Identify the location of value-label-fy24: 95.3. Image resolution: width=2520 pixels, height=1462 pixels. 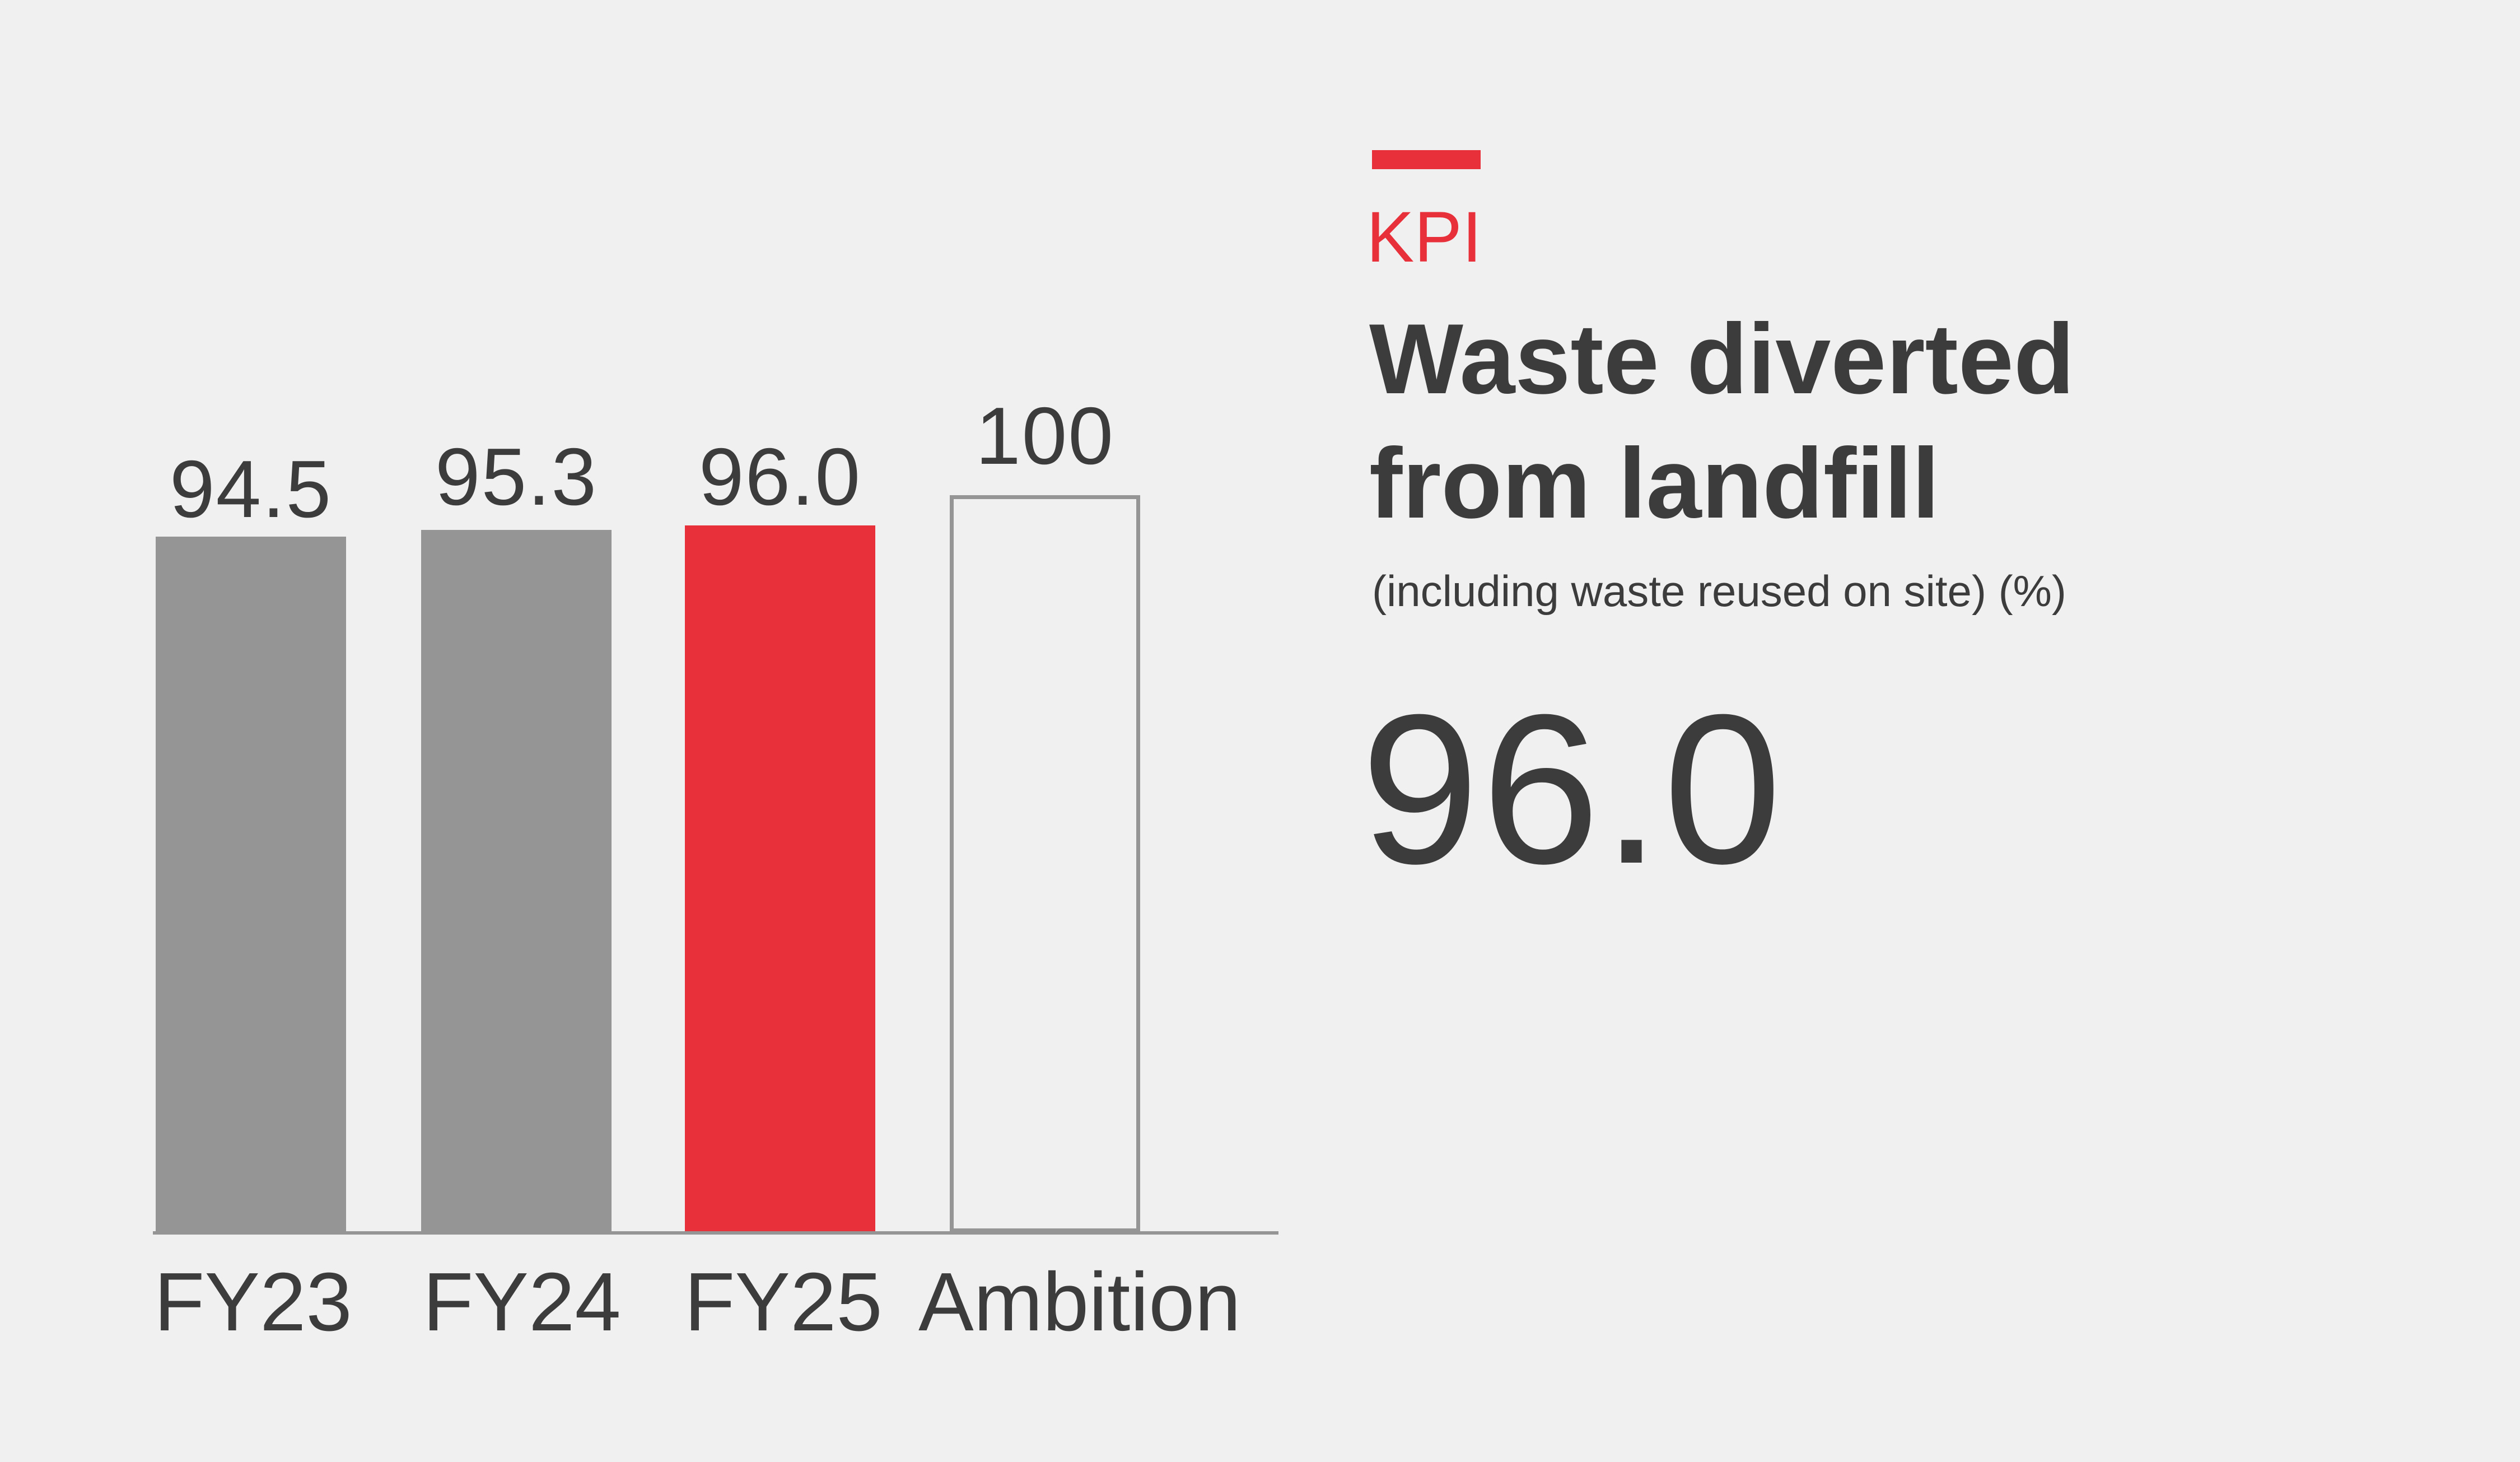
(517, 476).